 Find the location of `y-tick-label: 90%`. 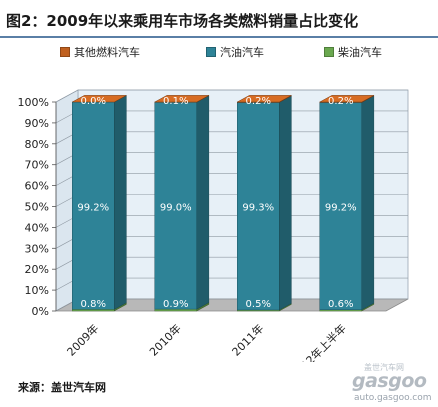

y-tick-label: 90% is located at coordinates (37, 123).